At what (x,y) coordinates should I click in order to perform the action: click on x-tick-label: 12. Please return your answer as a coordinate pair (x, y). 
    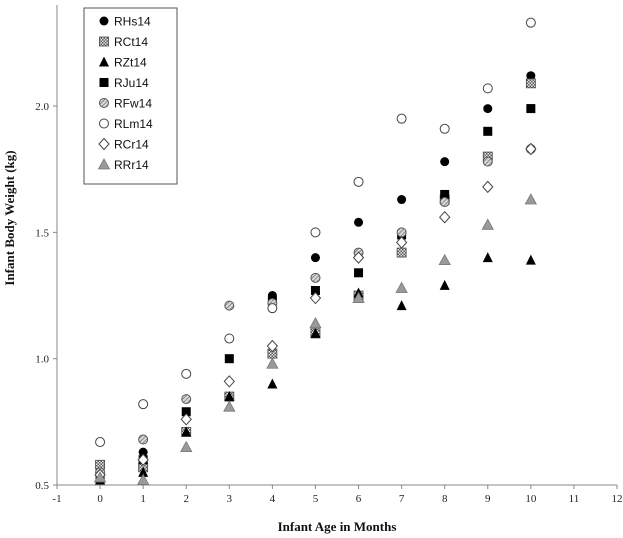
    Looking at the image, I should click on (617, 499).